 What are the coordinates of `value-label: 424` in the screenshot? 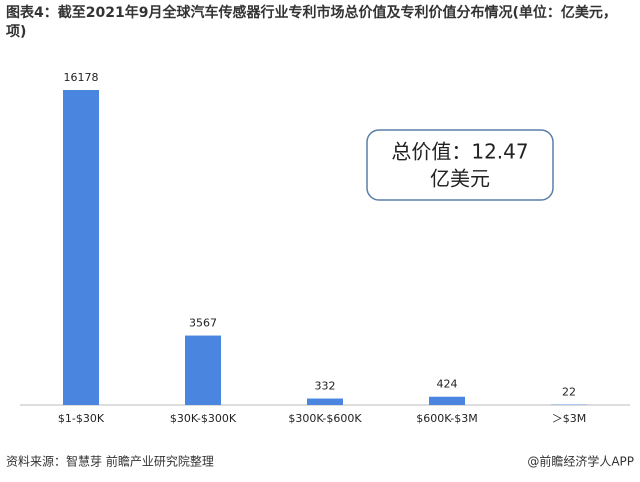 It's located at (447, 384).